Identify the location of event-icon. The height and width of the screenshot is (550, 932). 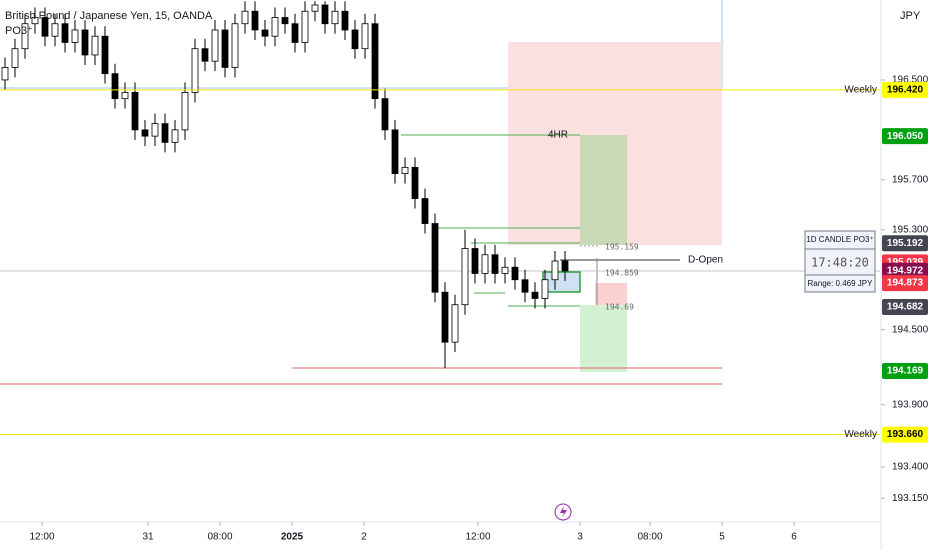
(563, 512).